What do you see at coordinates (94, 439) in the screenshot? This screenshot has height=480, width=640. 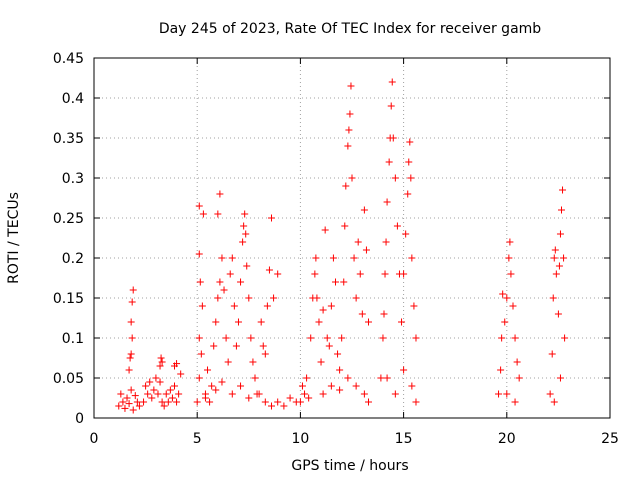 I see `x-tick-label: 0` at bounding box center [94, 439].